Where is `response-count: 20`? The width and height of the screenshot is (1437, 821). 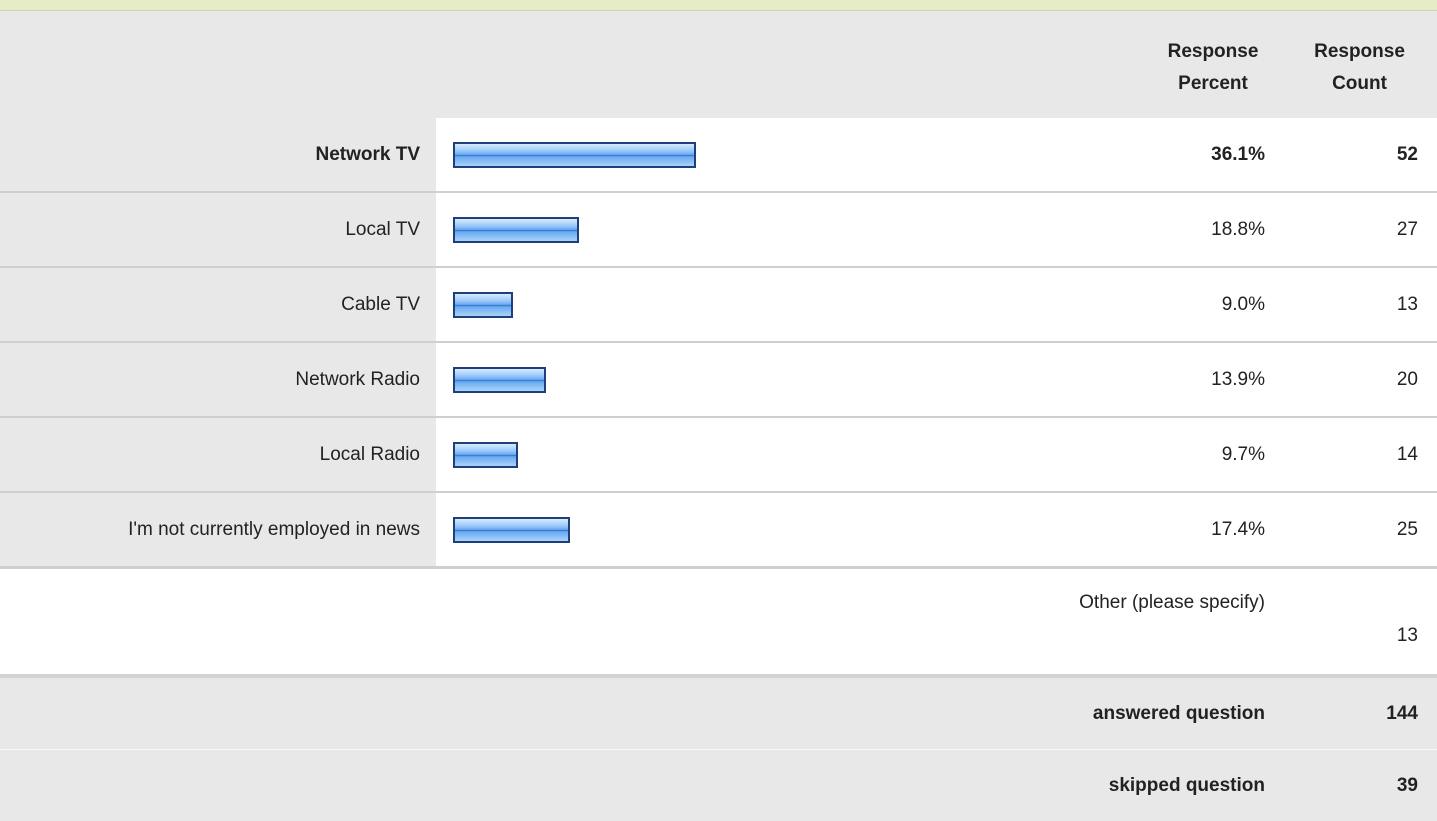
response-count: 20 is located at coordinates (1407, 379).